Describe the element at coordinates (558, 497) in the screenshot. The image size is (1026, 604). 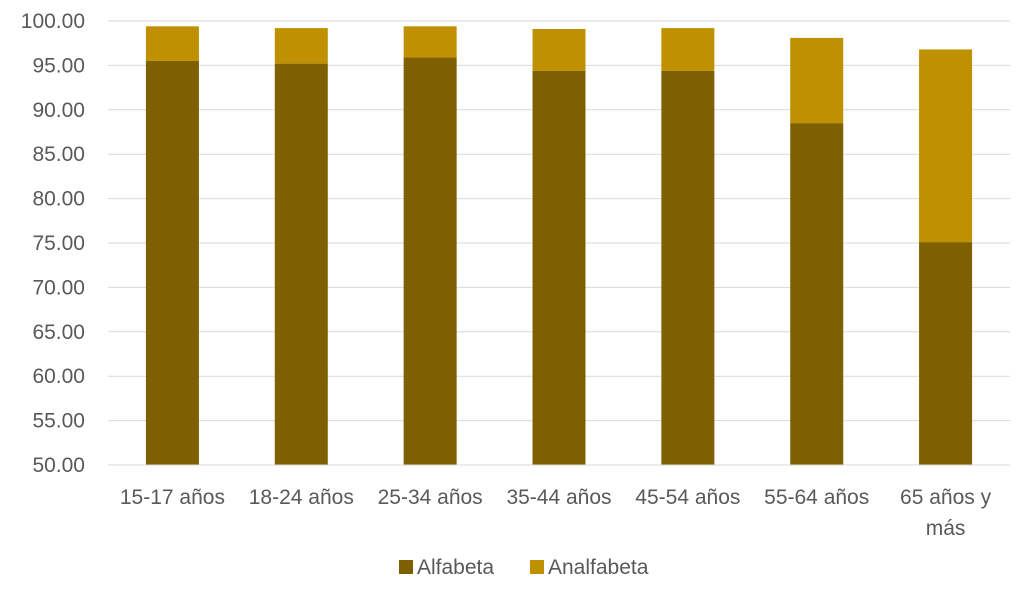
I see `x-category-label: 35-44 años` at that location.